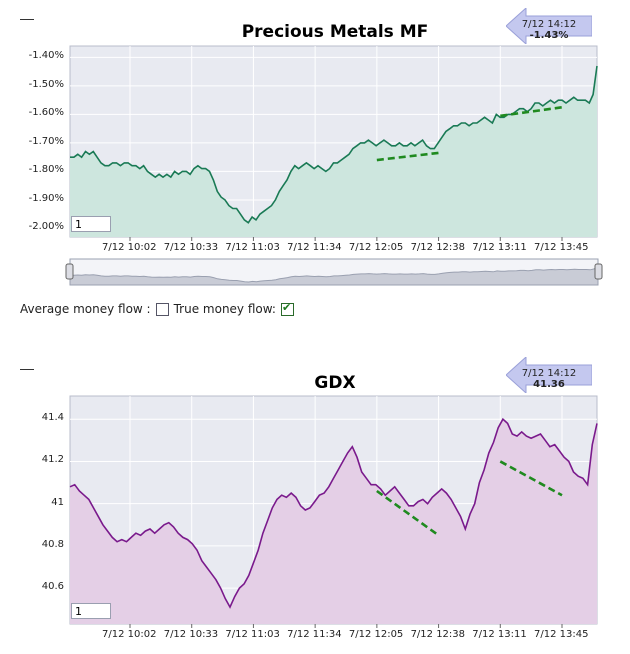 The height and width of the screenshot is (654, 630). I want to click on x-tick-label-mf: 7/12 11:03, so click(252, 247).